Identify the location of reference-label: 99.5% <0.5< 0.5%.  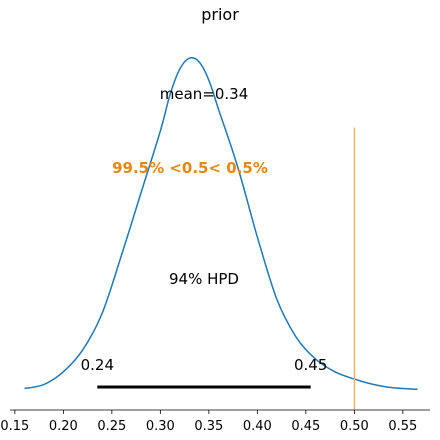
(190, 168).